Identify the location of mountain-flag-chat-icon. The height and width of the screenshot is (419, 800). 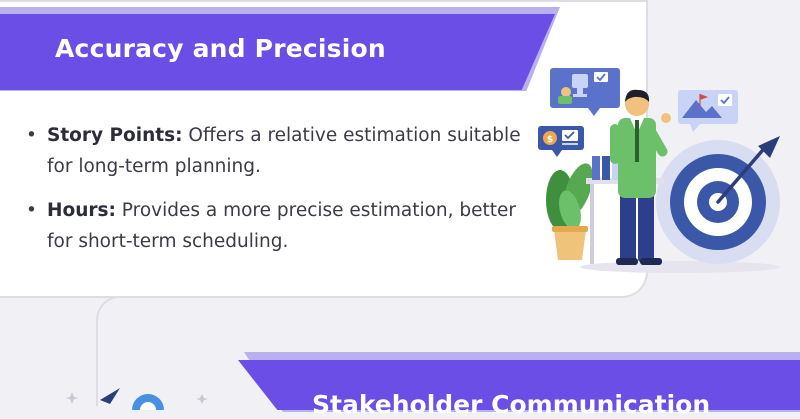
(708, 111).